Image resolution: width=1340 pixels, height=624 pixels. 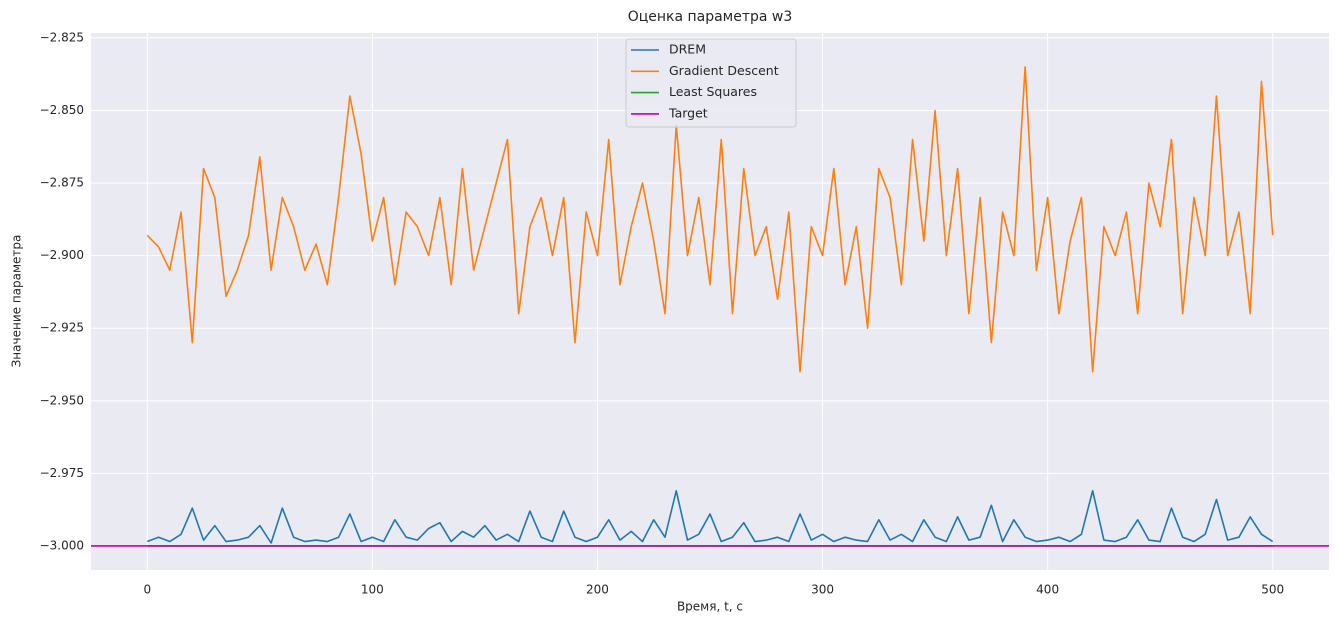 I want to click on legend-label: Target, so click(x=688, y=112).